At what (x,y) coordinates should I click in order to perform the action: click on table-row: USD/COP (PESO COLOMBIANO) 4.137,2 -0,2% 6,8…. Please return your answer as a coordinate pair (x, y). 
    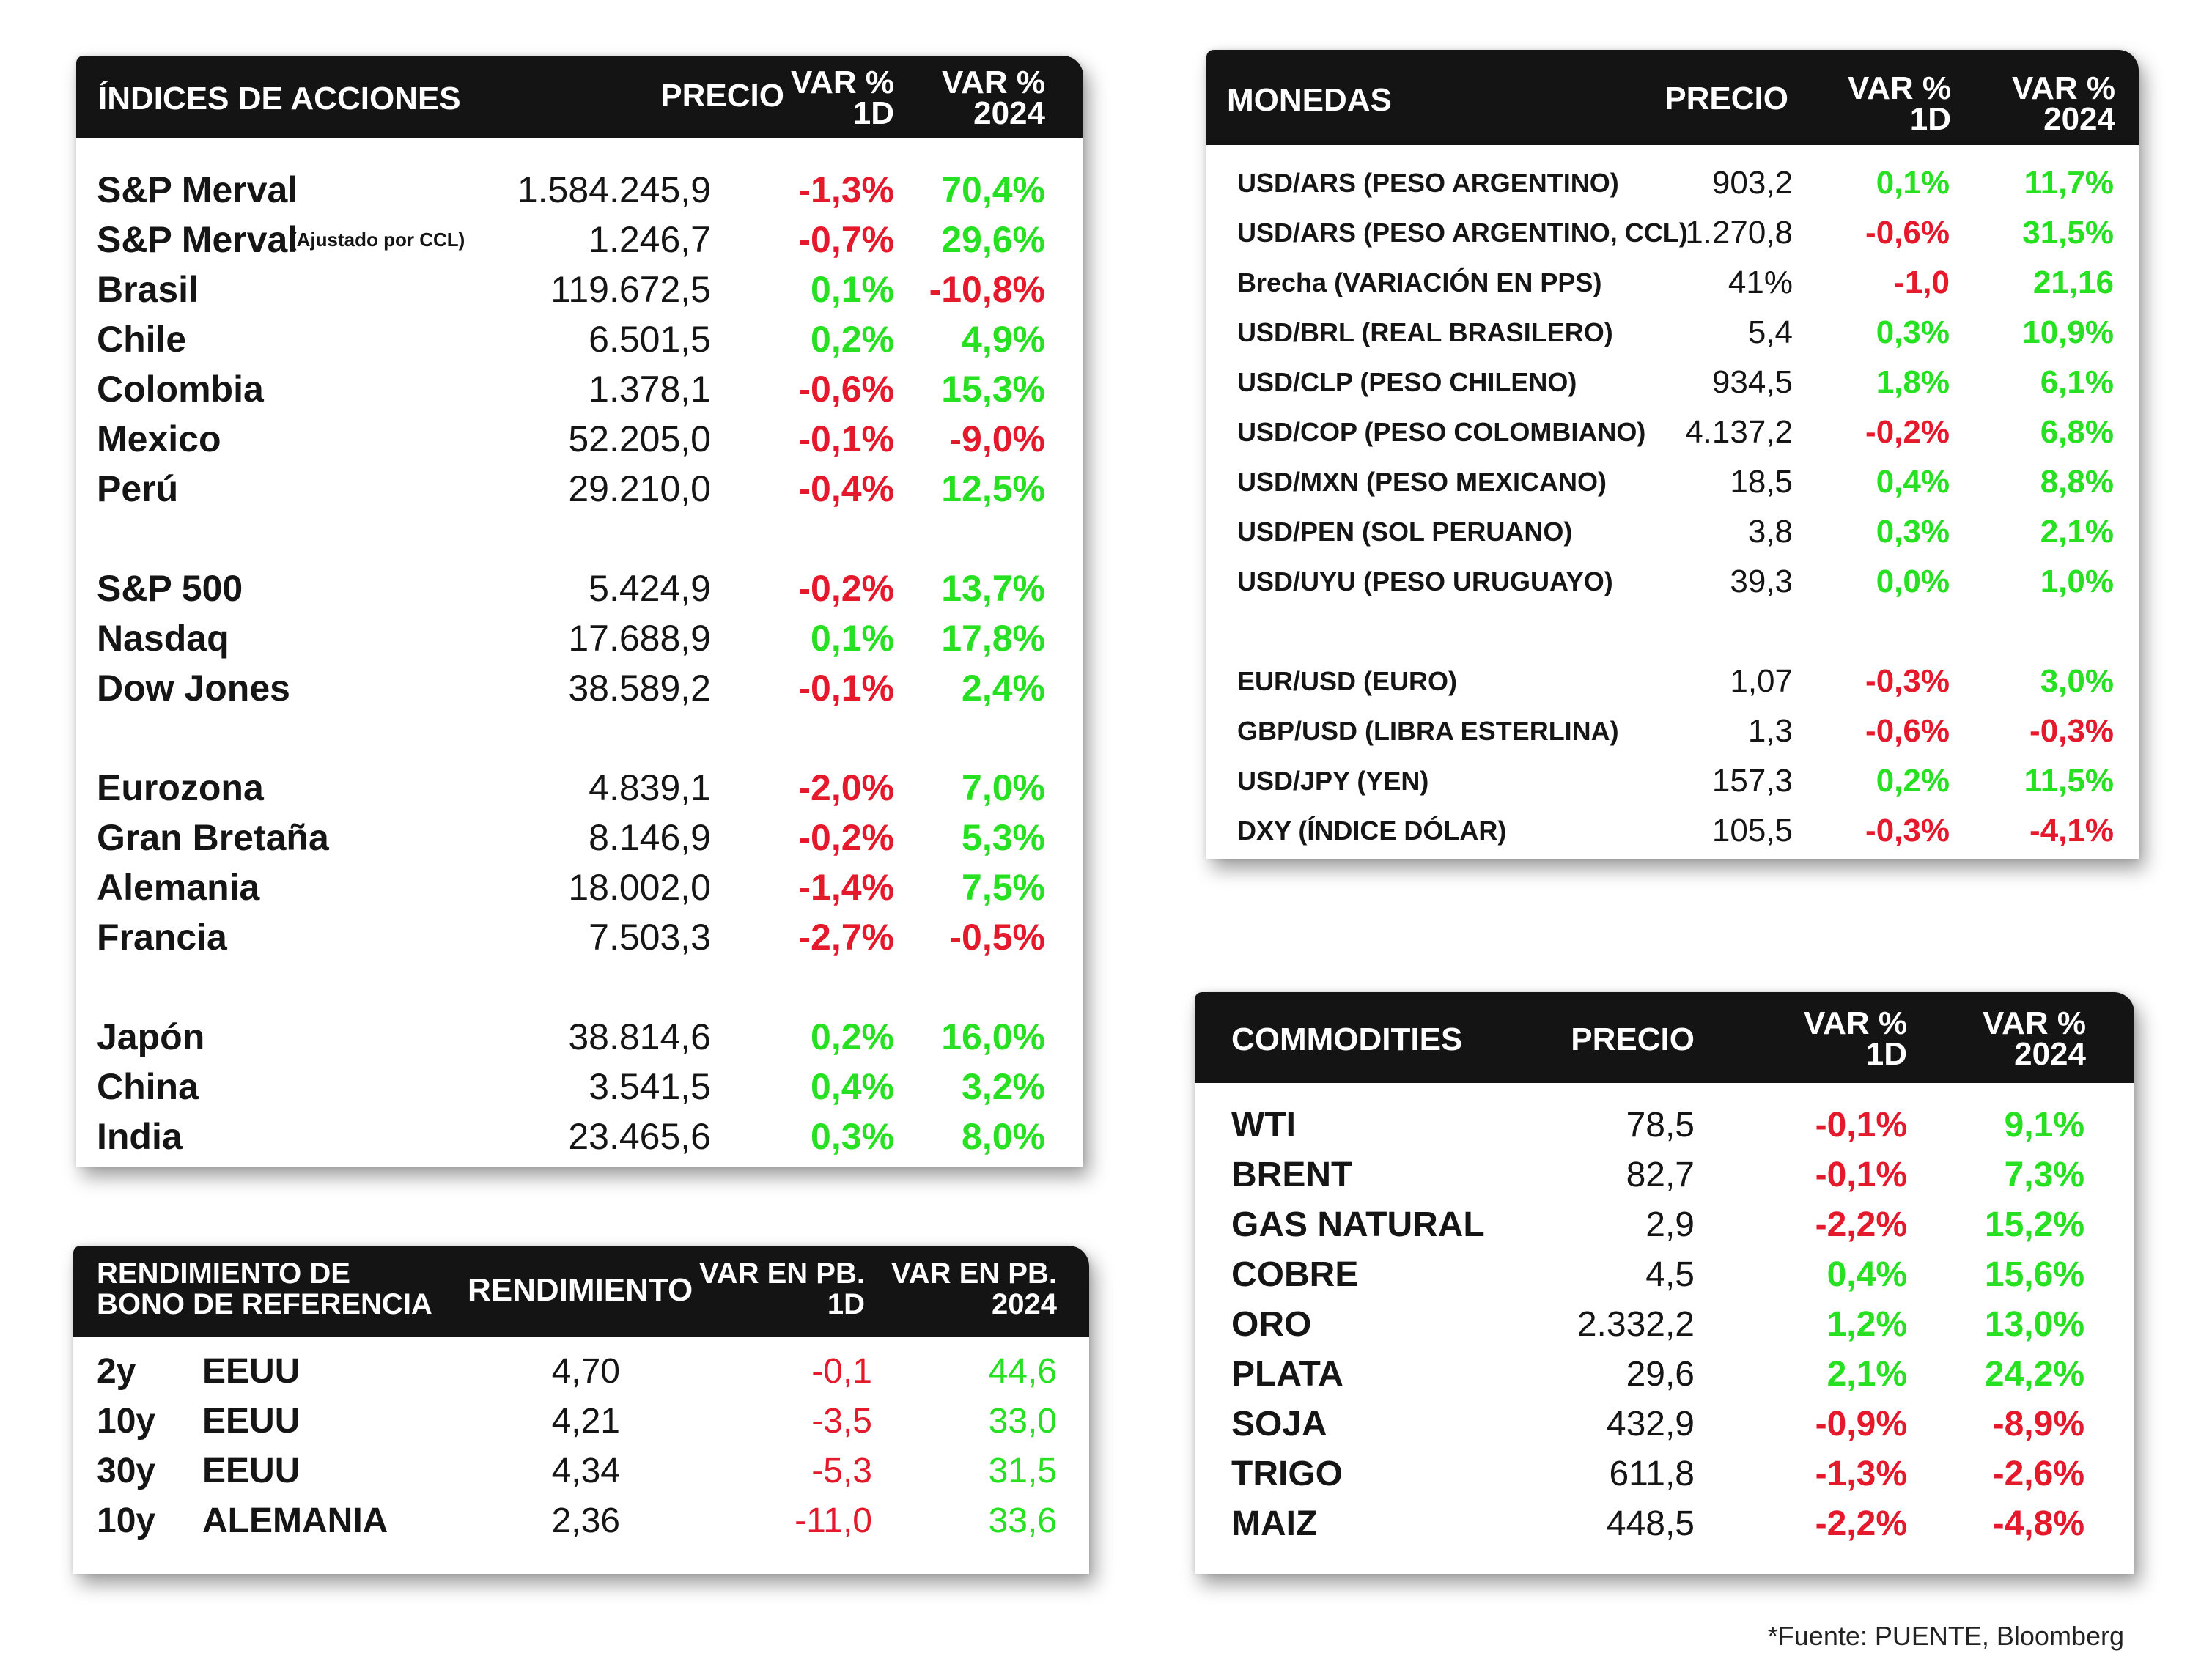
    Looking at the image, I should click on (1673, 432).